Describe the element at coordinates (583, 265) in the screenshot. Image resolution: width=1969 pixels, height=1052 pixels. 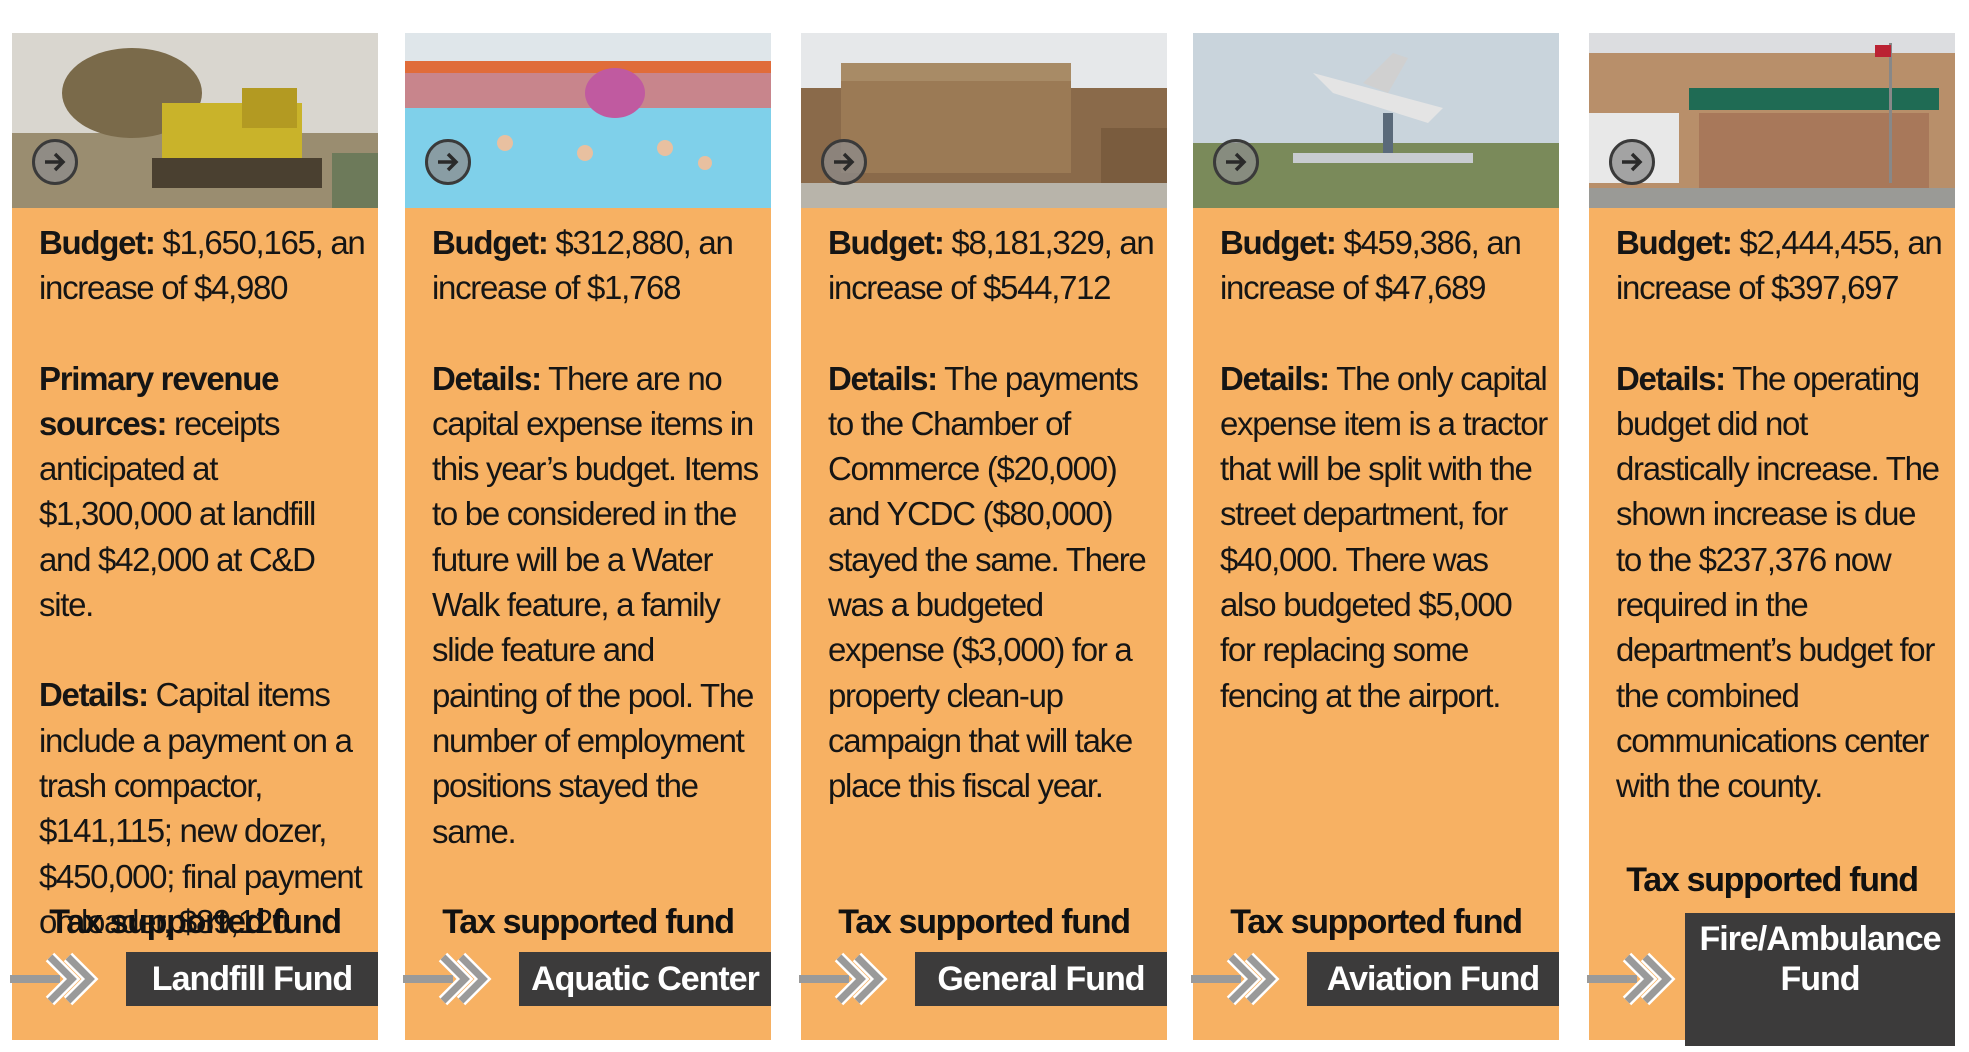
I see `budget-value: $312,880, an increase of $1,768` at that location.